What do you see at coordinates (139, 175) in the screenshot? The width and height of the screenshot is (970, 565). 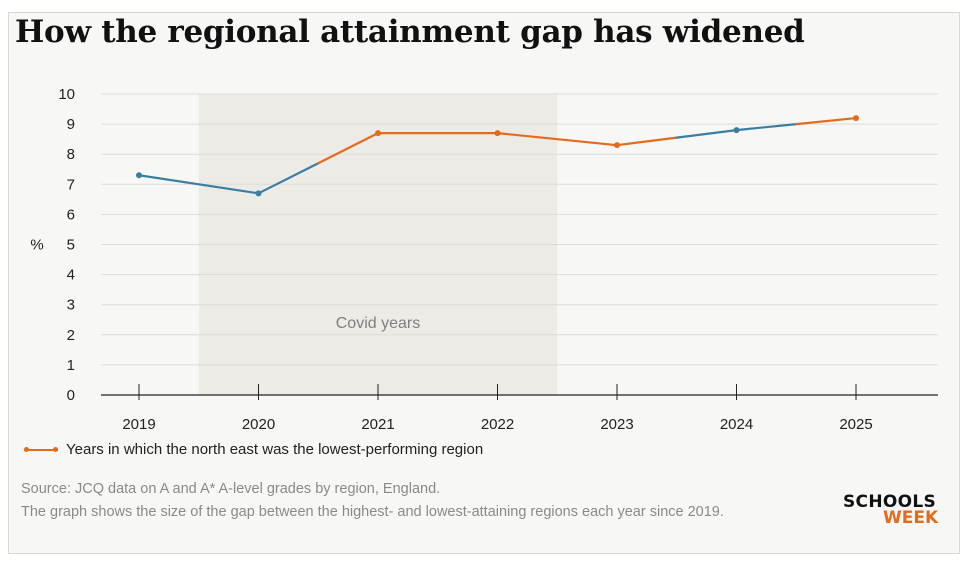 I see `data-point-2019` at bounding box center [139, 175].